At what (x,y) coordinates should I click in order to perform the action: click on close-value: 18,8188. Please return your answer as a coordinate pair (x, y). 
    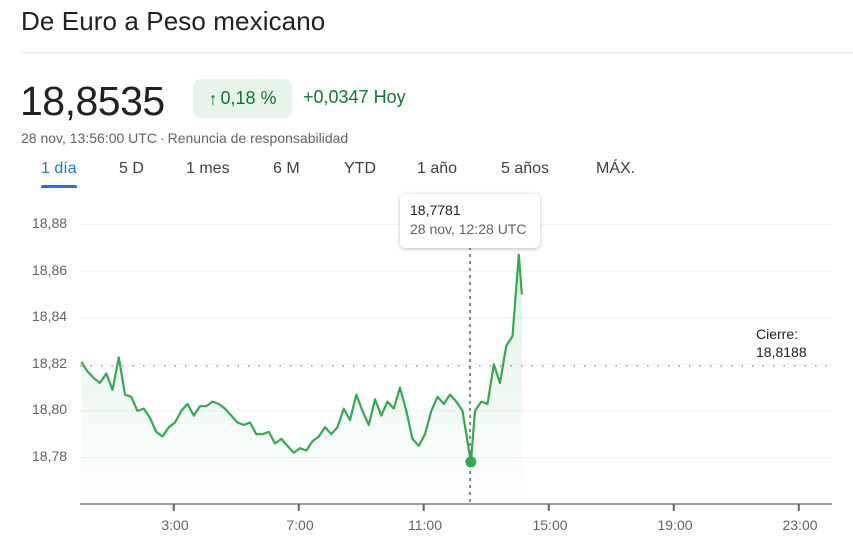
    Looking at the image, I should click on (781, 352).